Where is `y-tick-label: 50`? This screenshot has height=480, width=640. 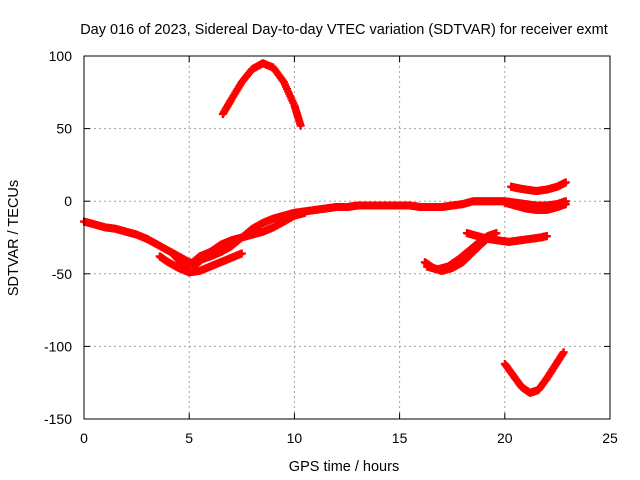
y-tick-label: 50 is located at coordinates (64, 129).